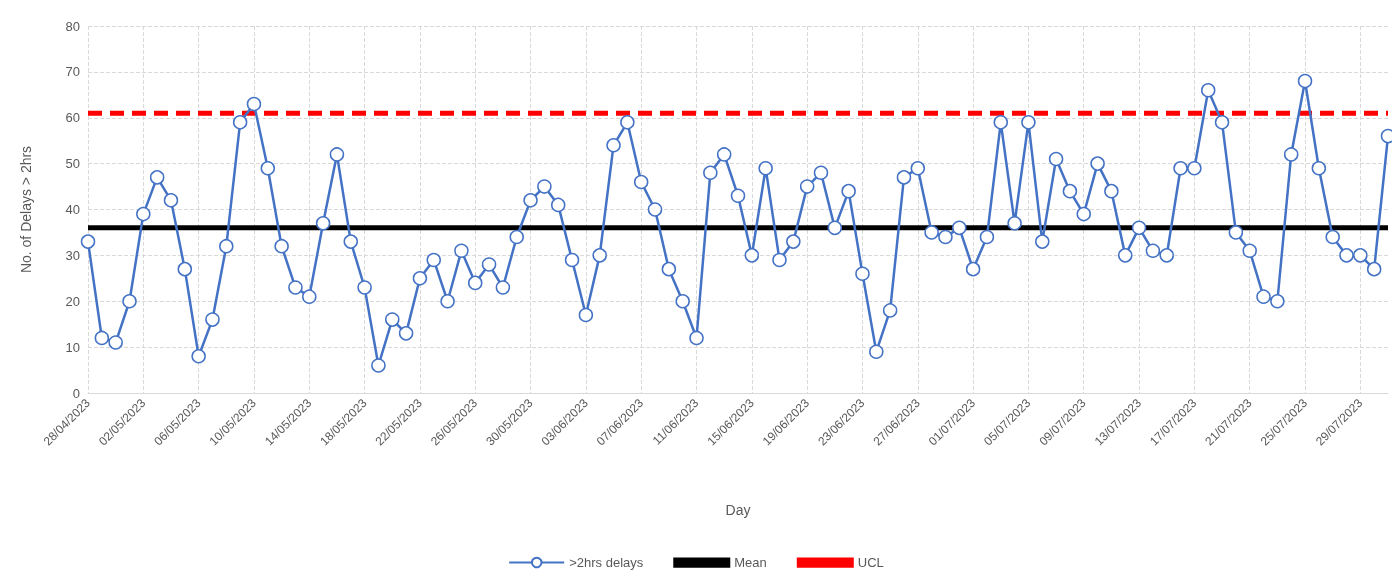  I want to click on y-tick-label: 20, so click(72, 301).